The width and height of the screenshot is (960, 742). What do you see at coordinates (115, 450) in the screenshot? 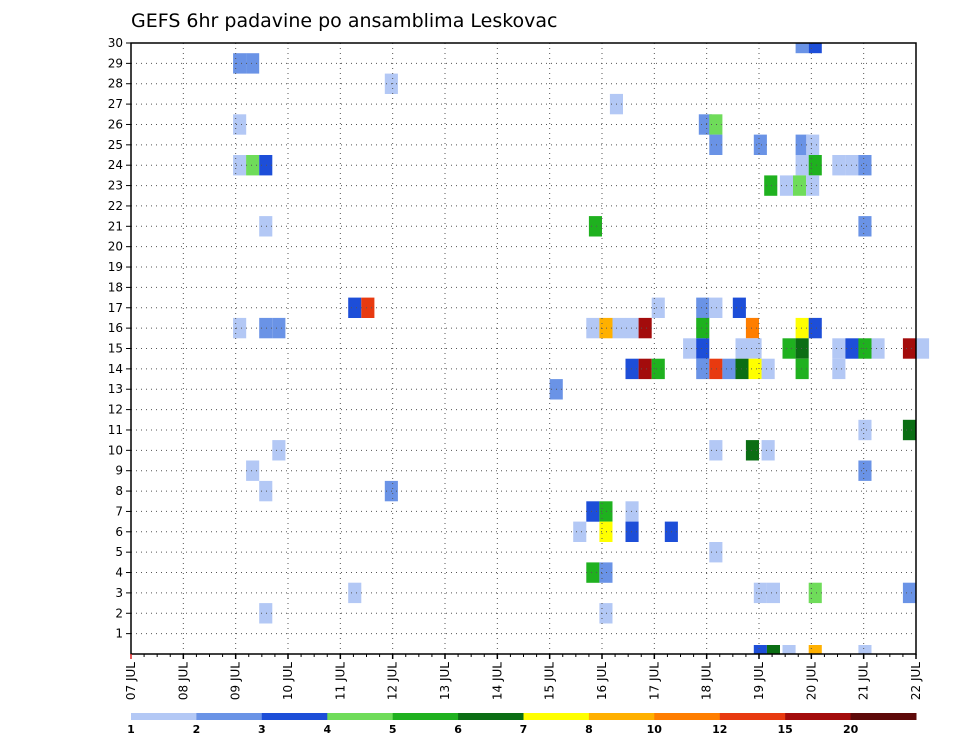
I see `y-tick-label: 10` at bounding box center [115, 450].